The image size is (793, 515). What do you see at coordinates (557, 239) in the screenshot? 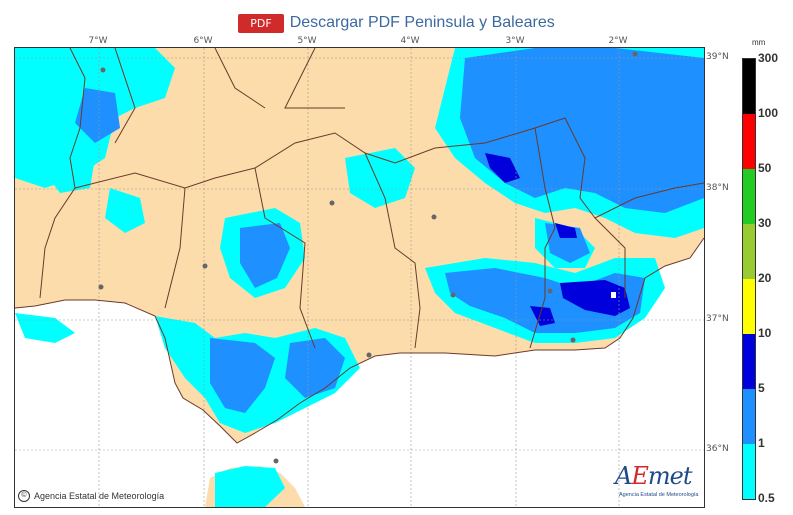
I see `precip-darkblue` at bounding box center [557, 239].